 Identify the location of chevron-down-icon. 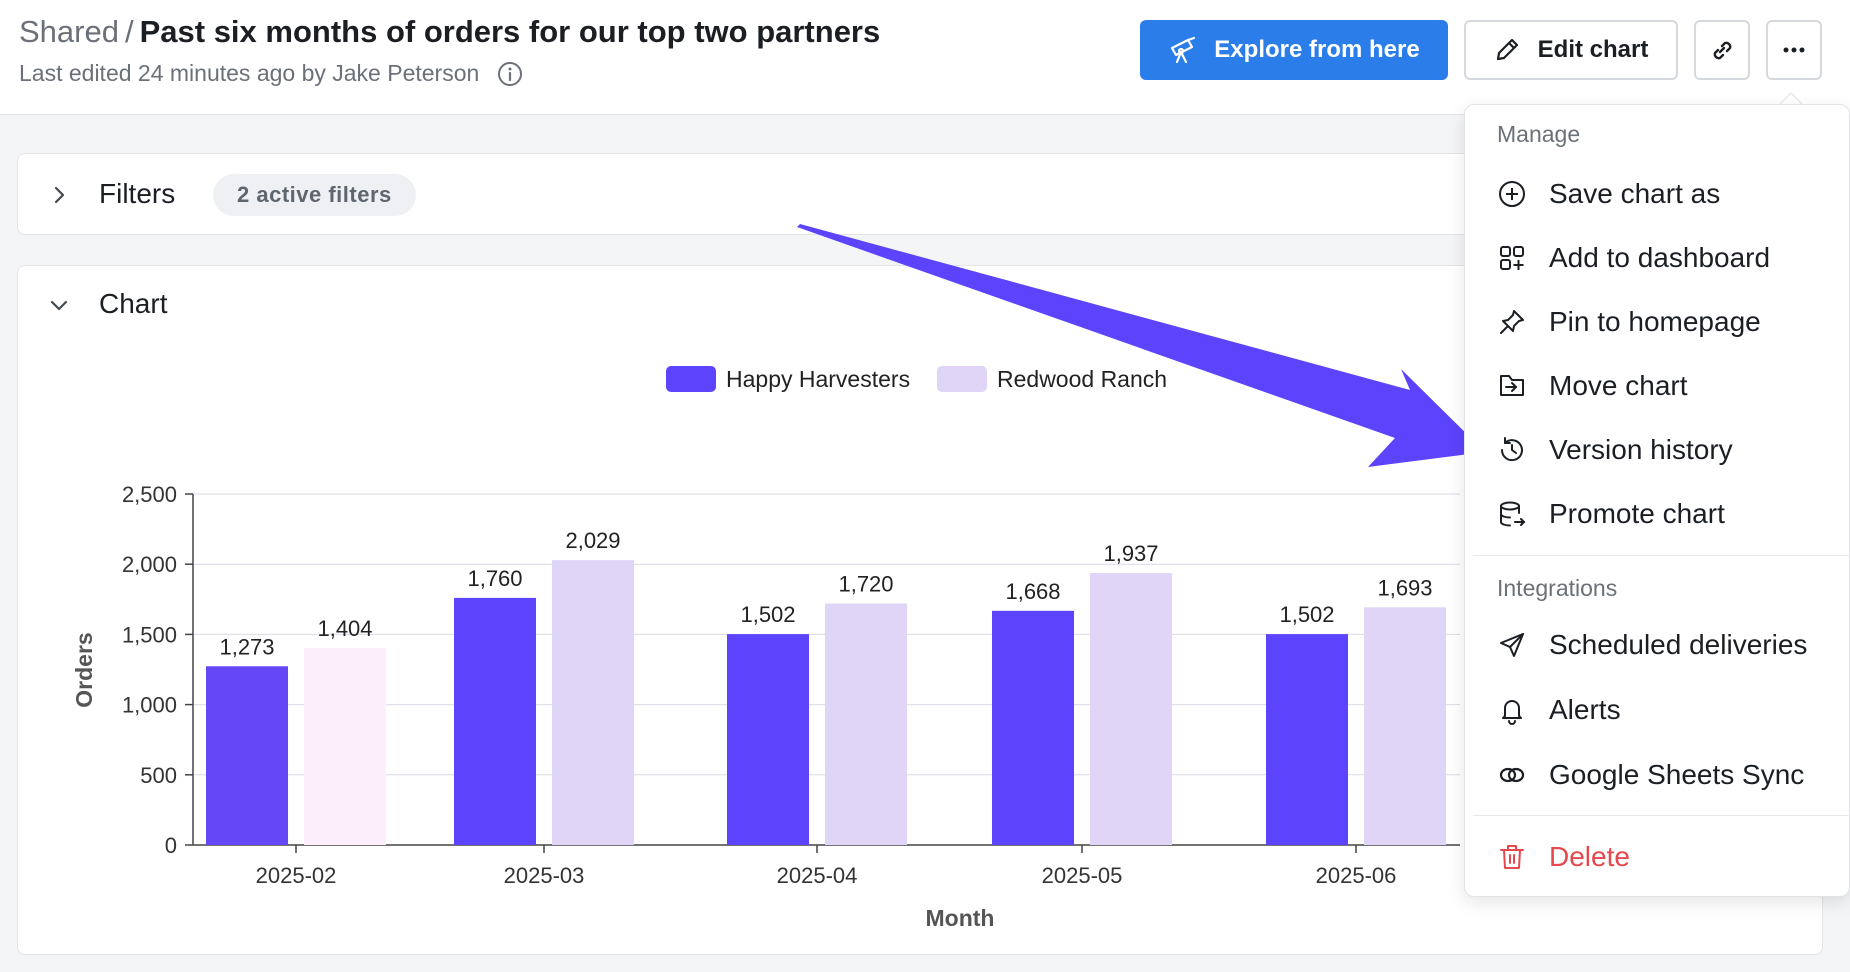
(59, 305).